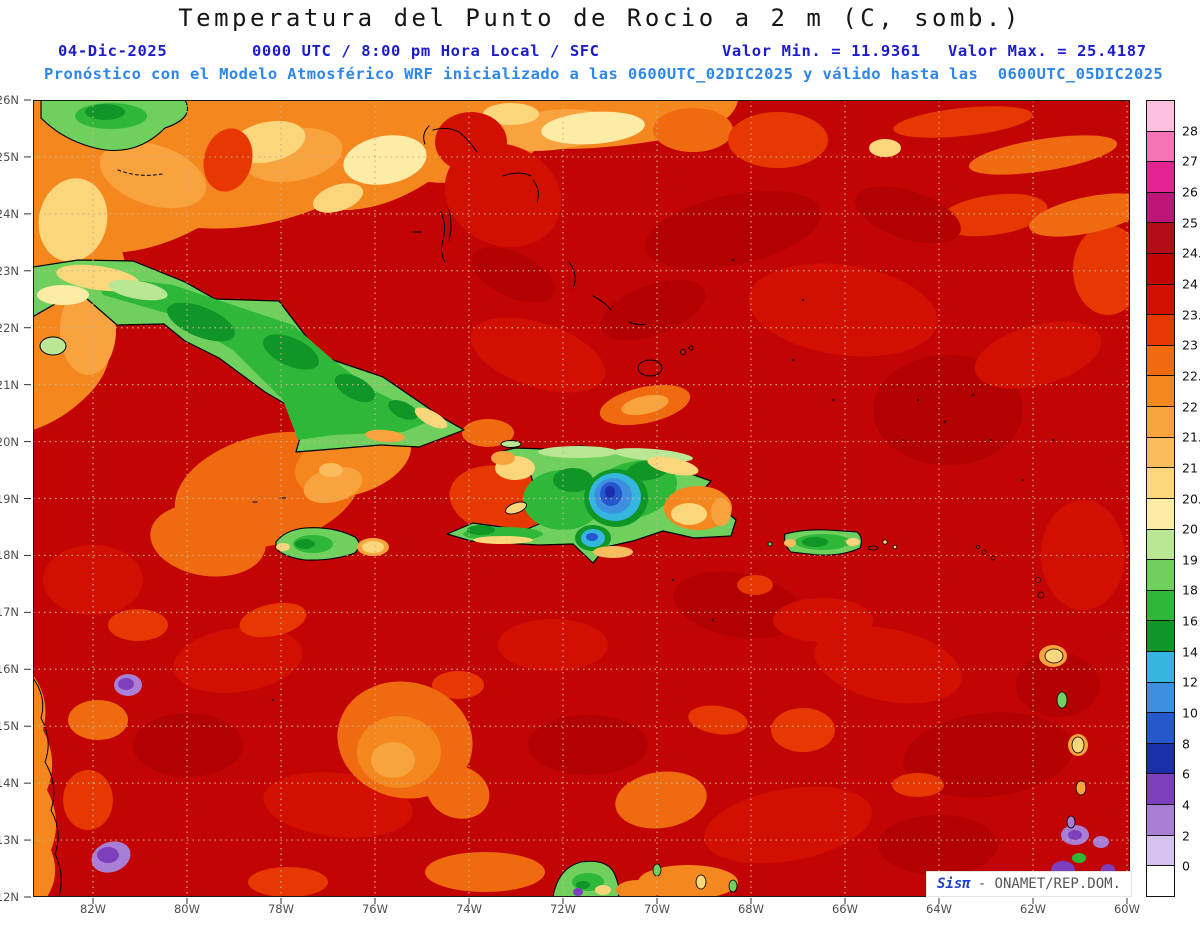 The image size is (1200, 927). What do you see at coordinates (1191, 376) in the screenshot?
I see `colorbar-tick-label: 22.5` at bounding box center [1191, 376].